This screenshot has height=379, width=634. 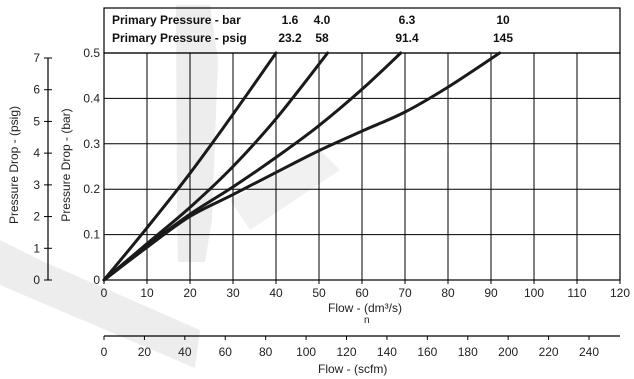 What do you see at coordinates (190, 293) in the screenshot?
I see `x-tick-label: 20` at bounding box center [190, 293].